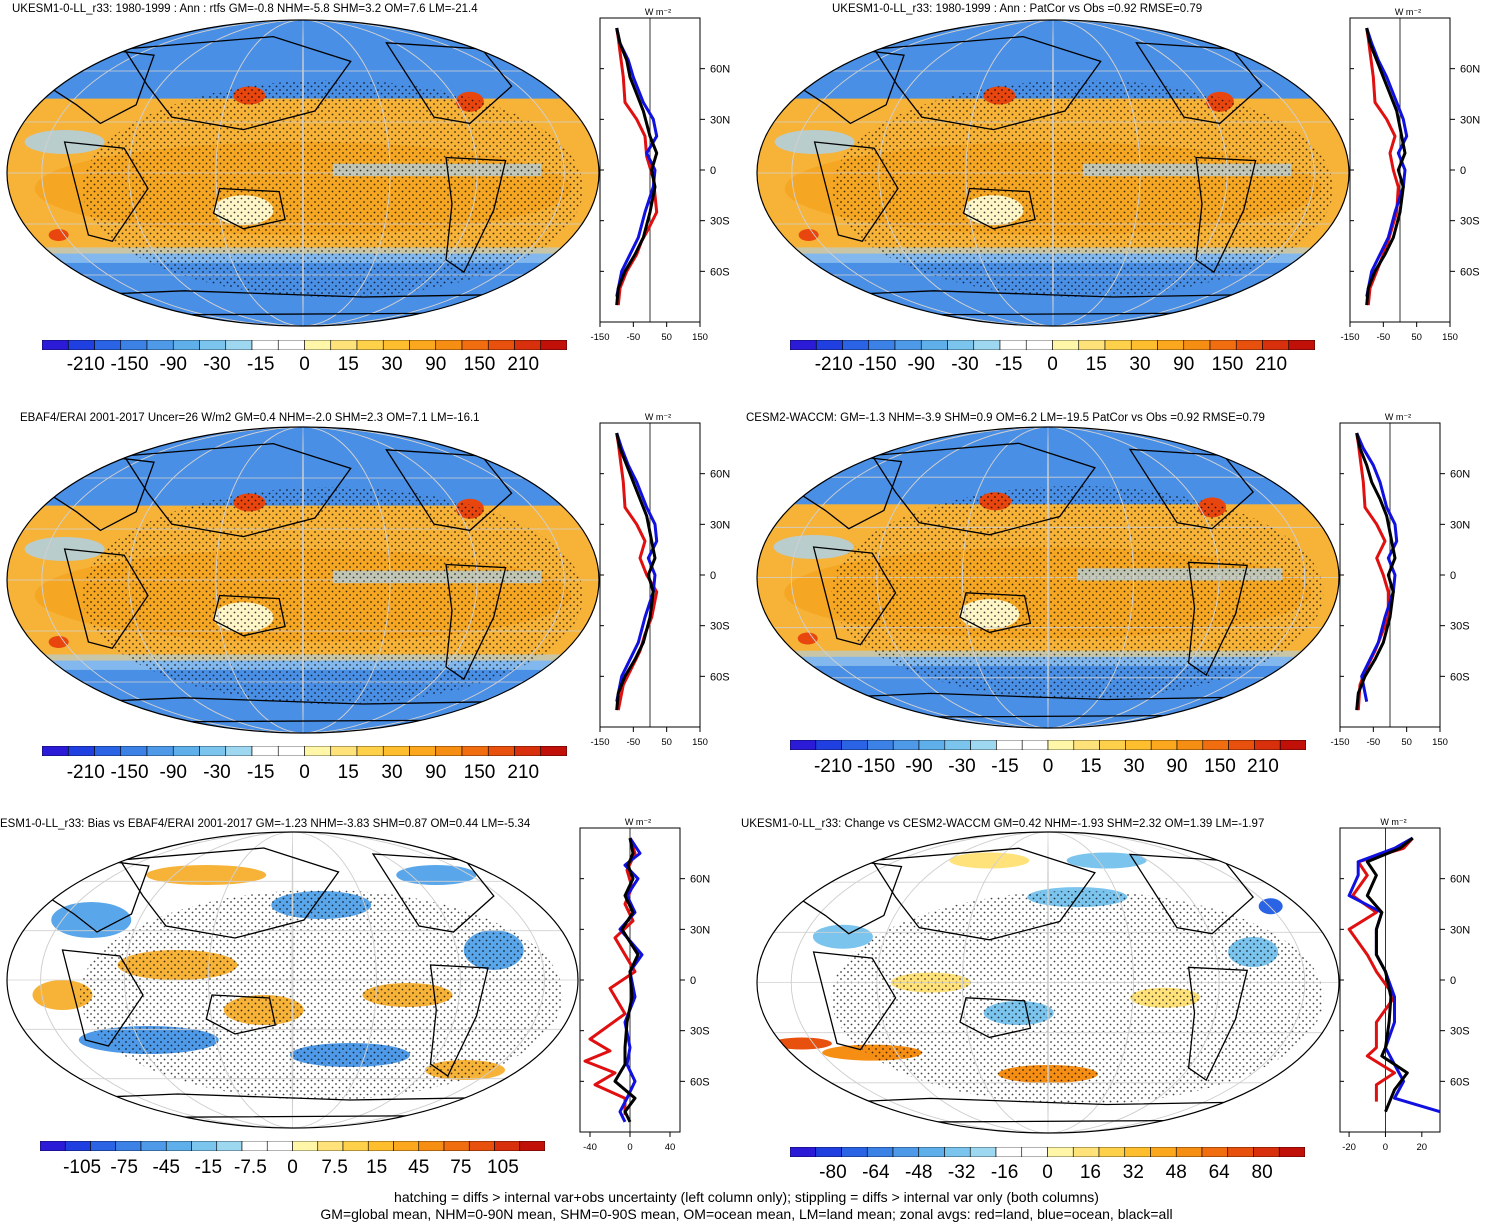 The image size is (1493, 1222). Describe the element at coordinates (1176, 1172) in the screenshot. I see `colorbar-tick-label: 48` at that location.